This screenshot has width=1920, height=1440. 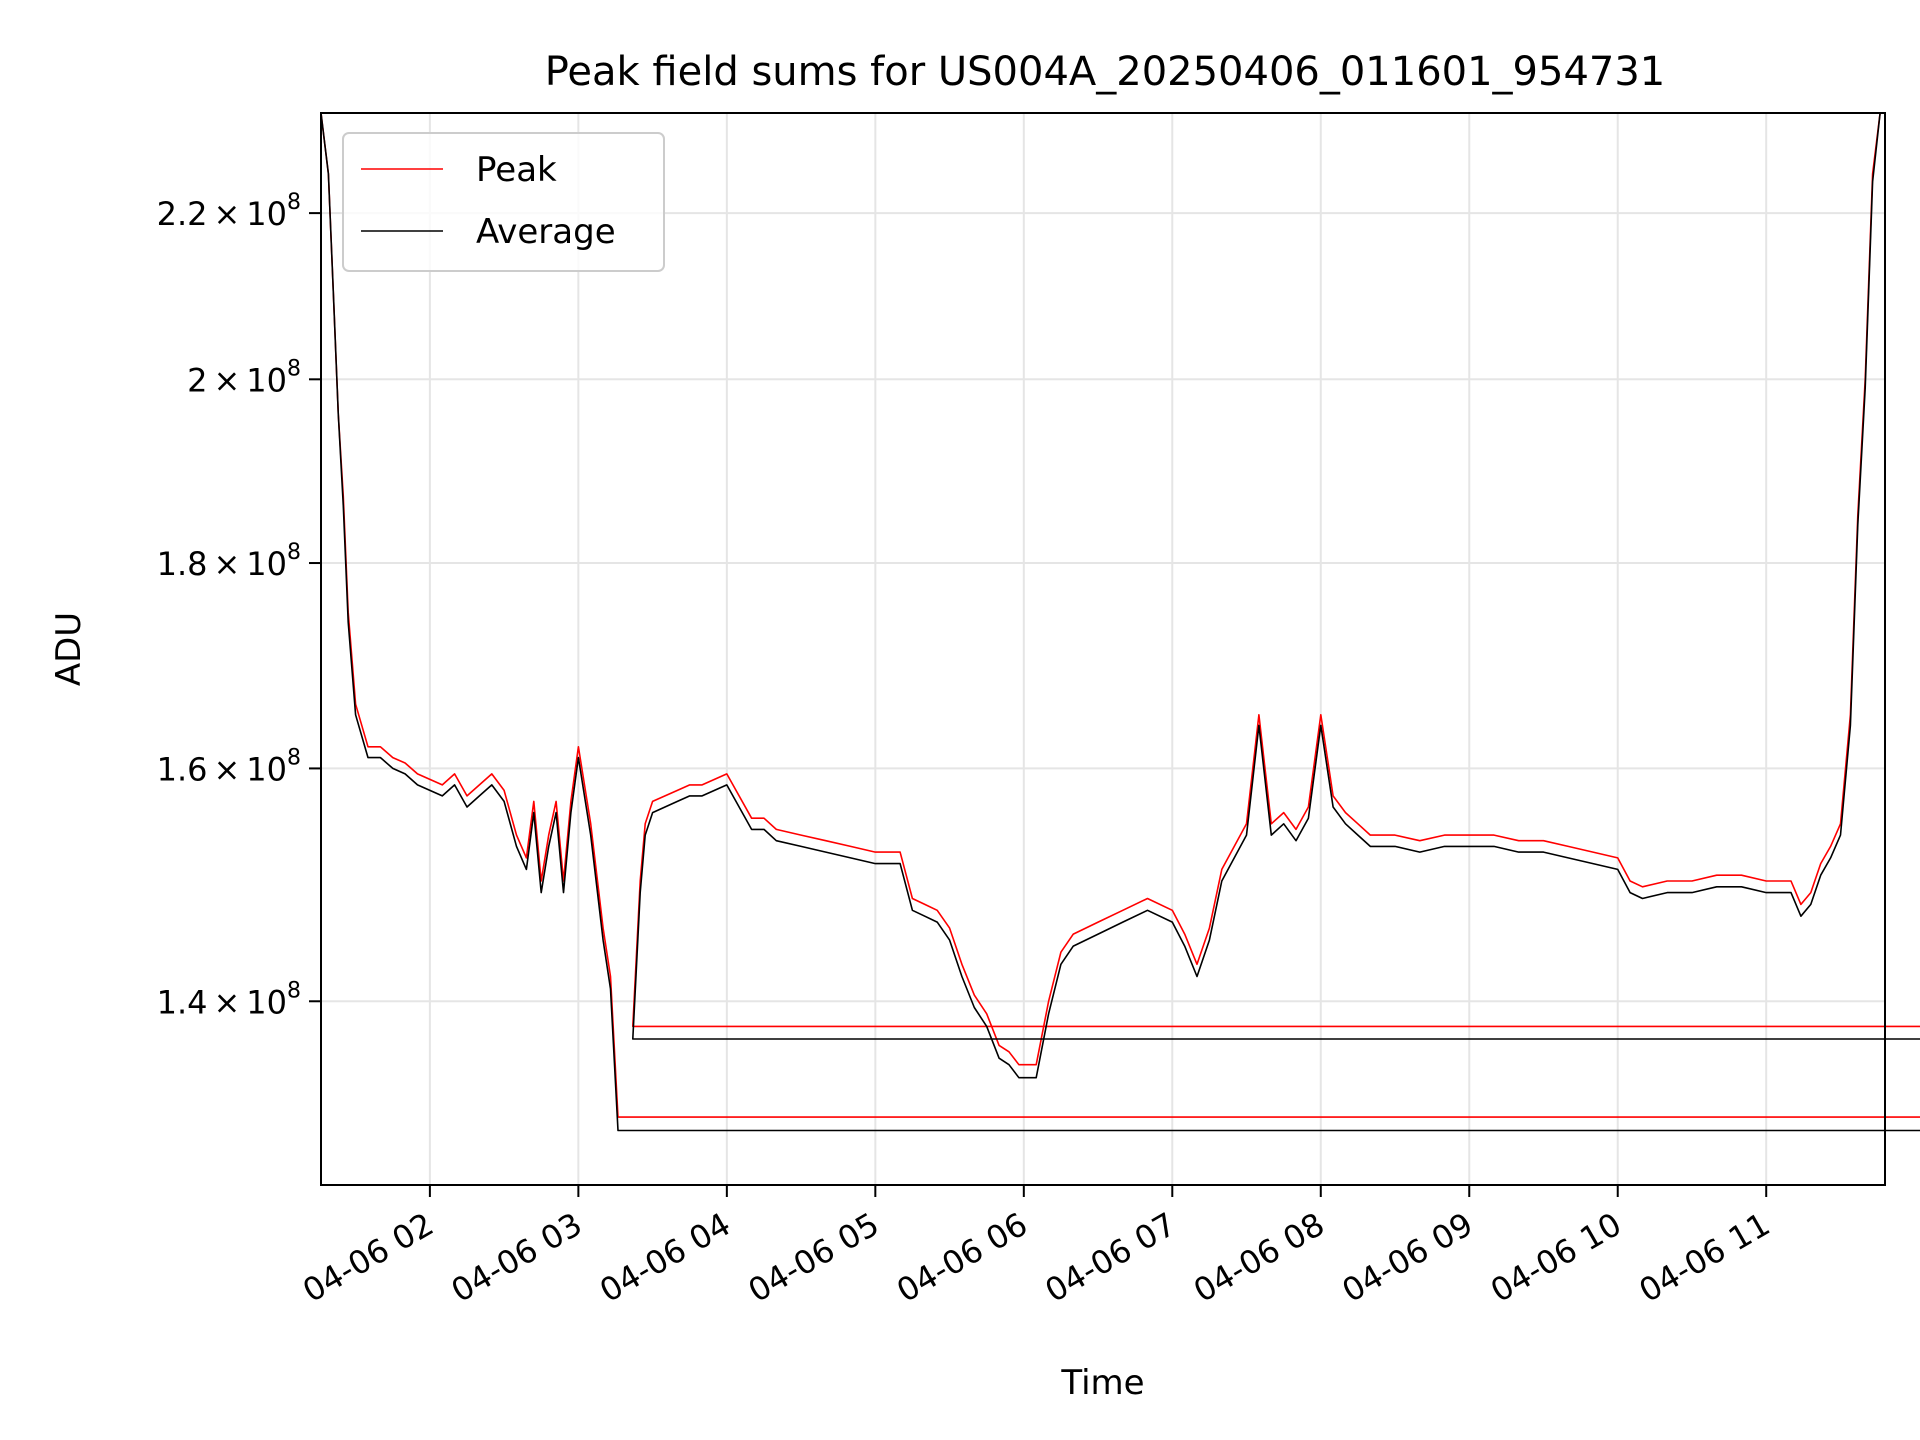 I want to click on y-tick-label: 1.8 × 10⁸, so click(x=229, y=561).